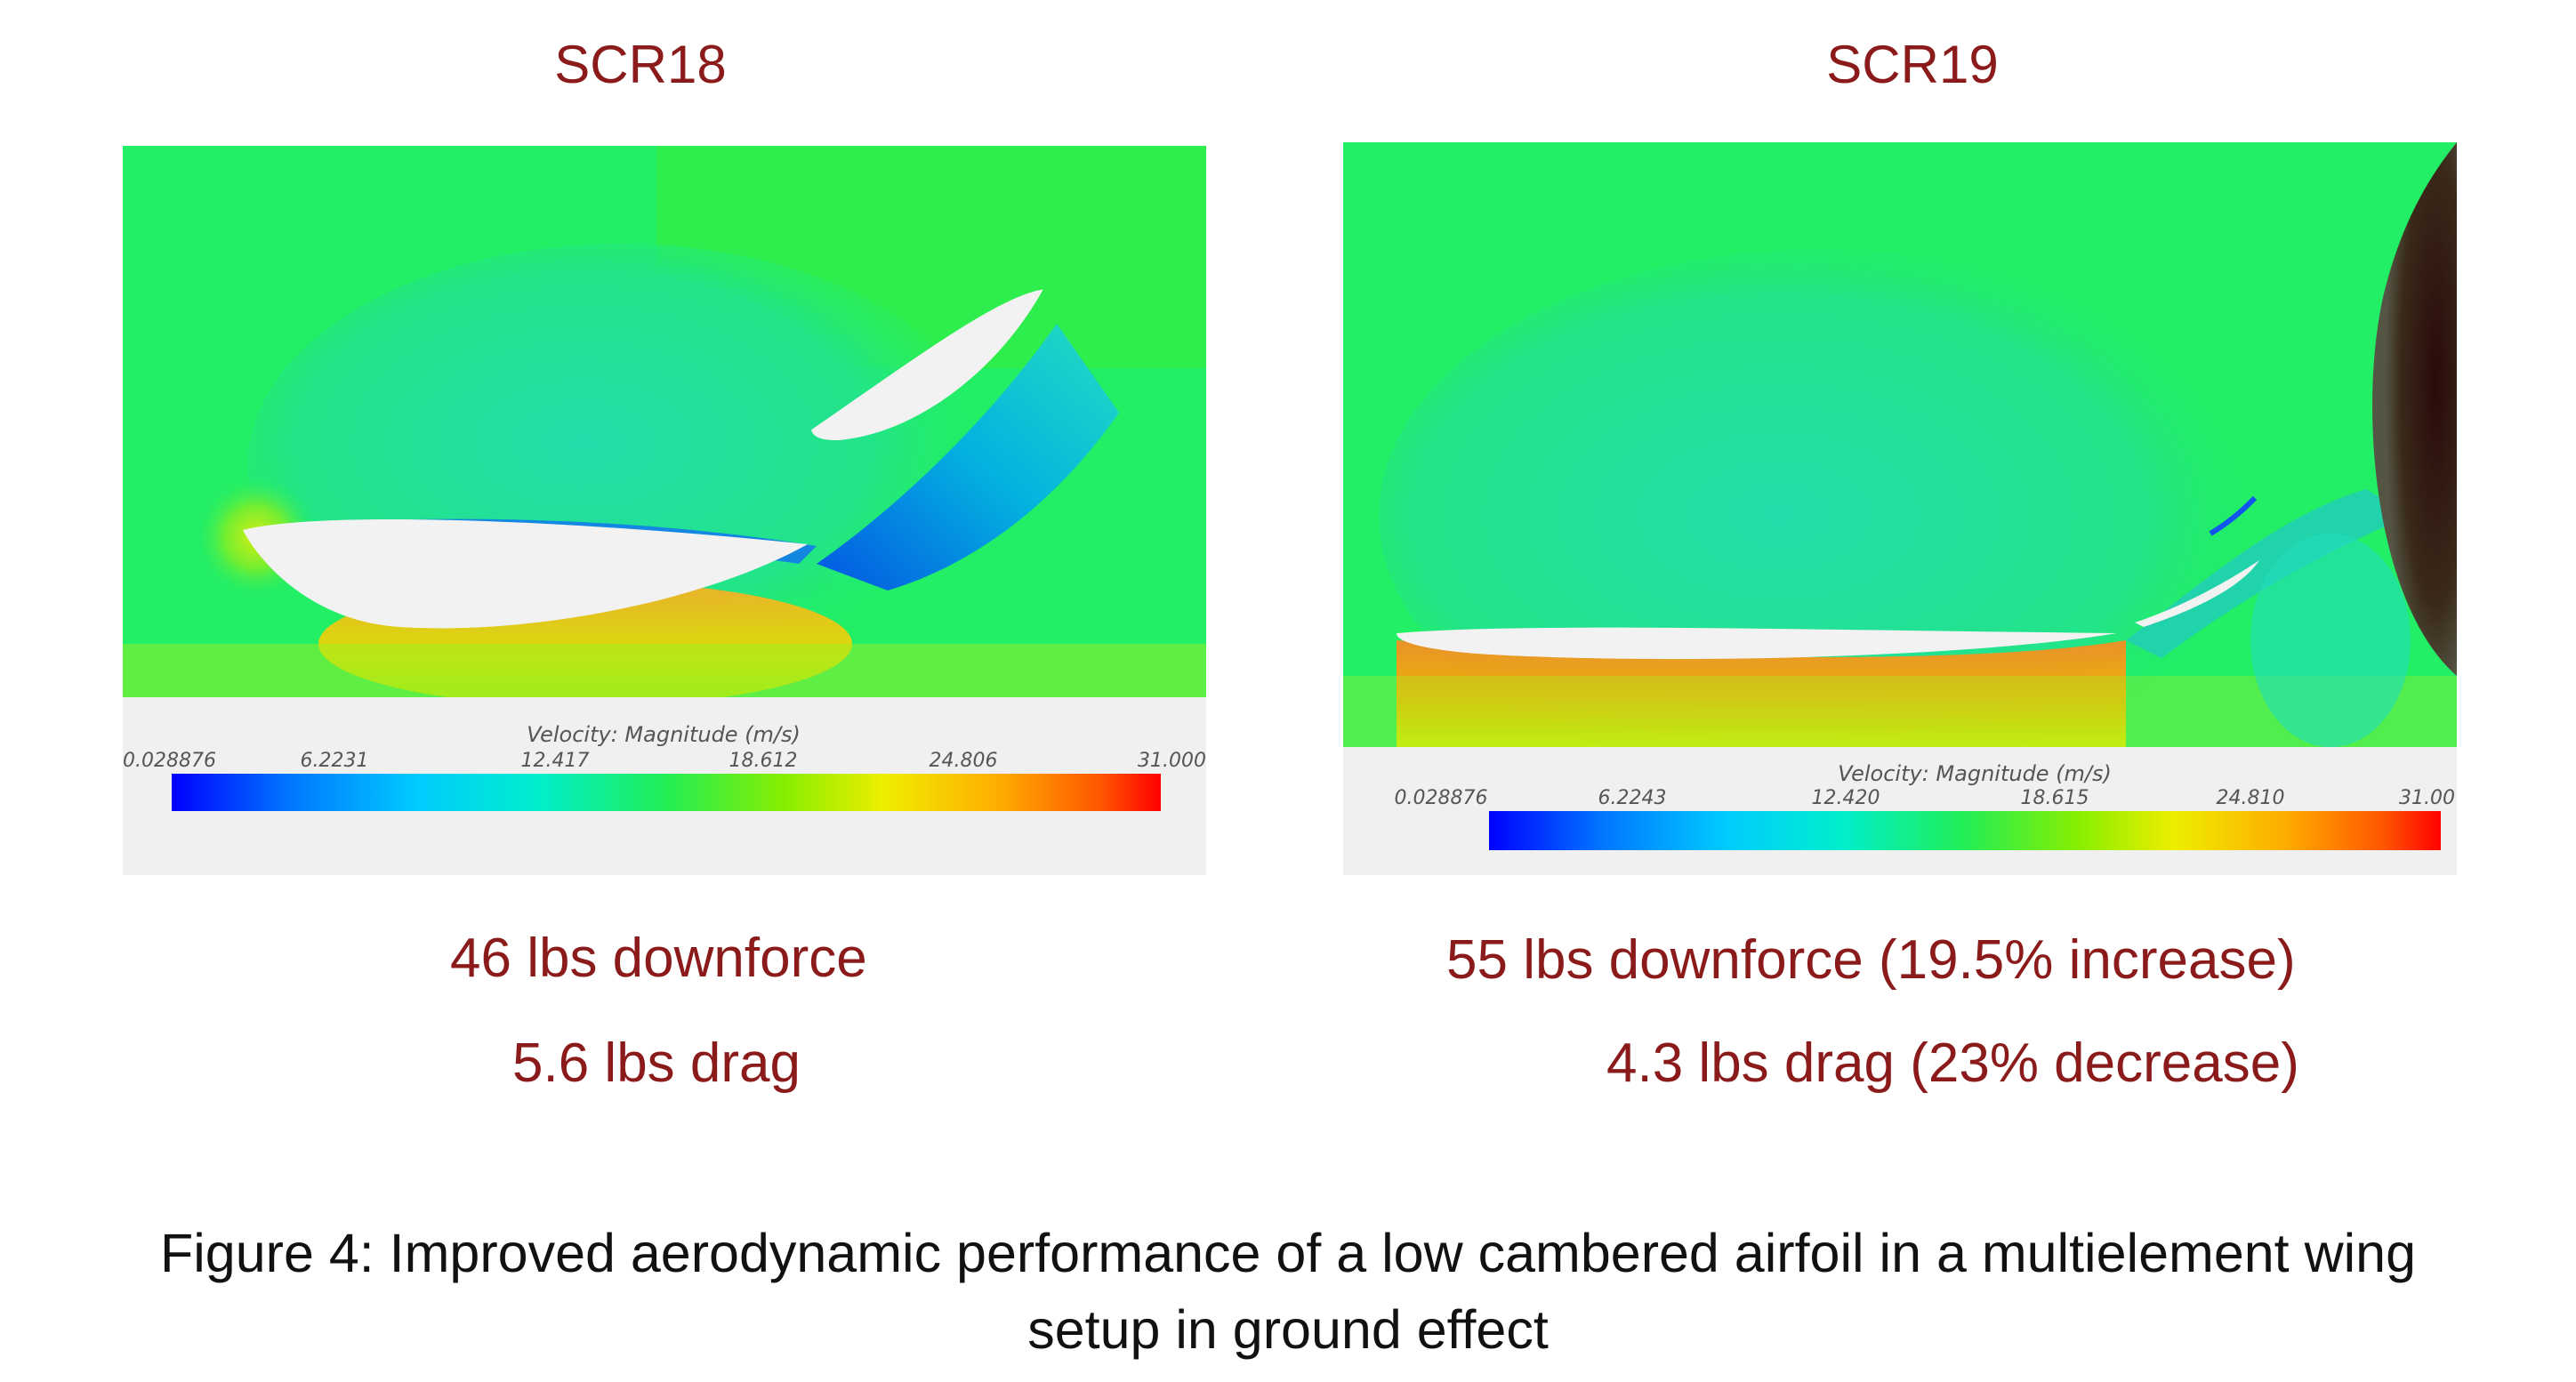 The height and width of the screenshot is (1382, 2576). What do you see at coordinates (1846, 798) in the screenshot?
I see `legend-tick: 12.420` at bounding box center [1846, 798].